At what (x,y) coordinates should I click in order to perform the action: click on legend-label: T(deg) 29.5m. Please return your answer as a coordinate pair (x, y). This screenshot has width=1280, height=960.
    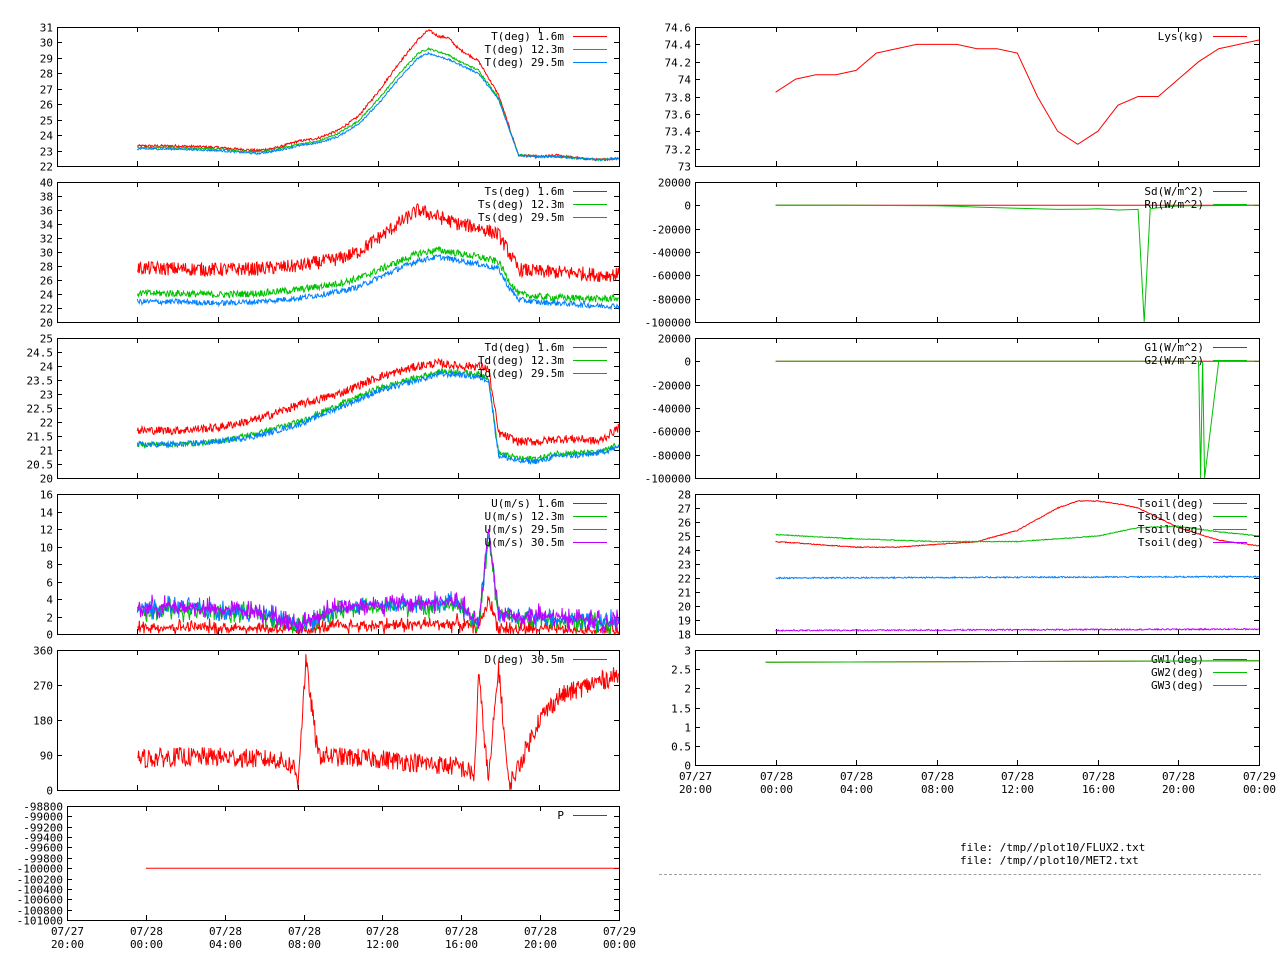
    Looking at the image, I should click on (525, 62).